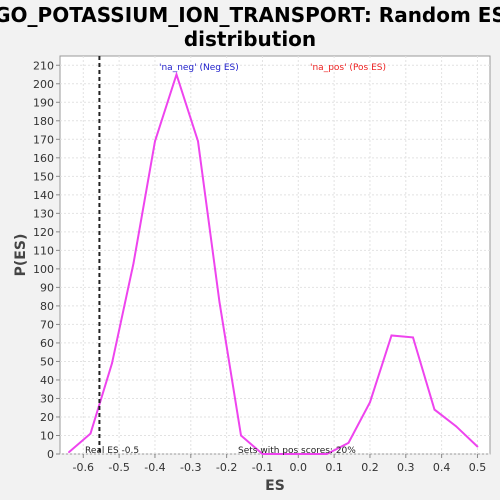 This screenshot has height=500, width=500. Describe the element at coordinates (43, 102) in the screenshot. I see `y-tick-label: 190` at that location.